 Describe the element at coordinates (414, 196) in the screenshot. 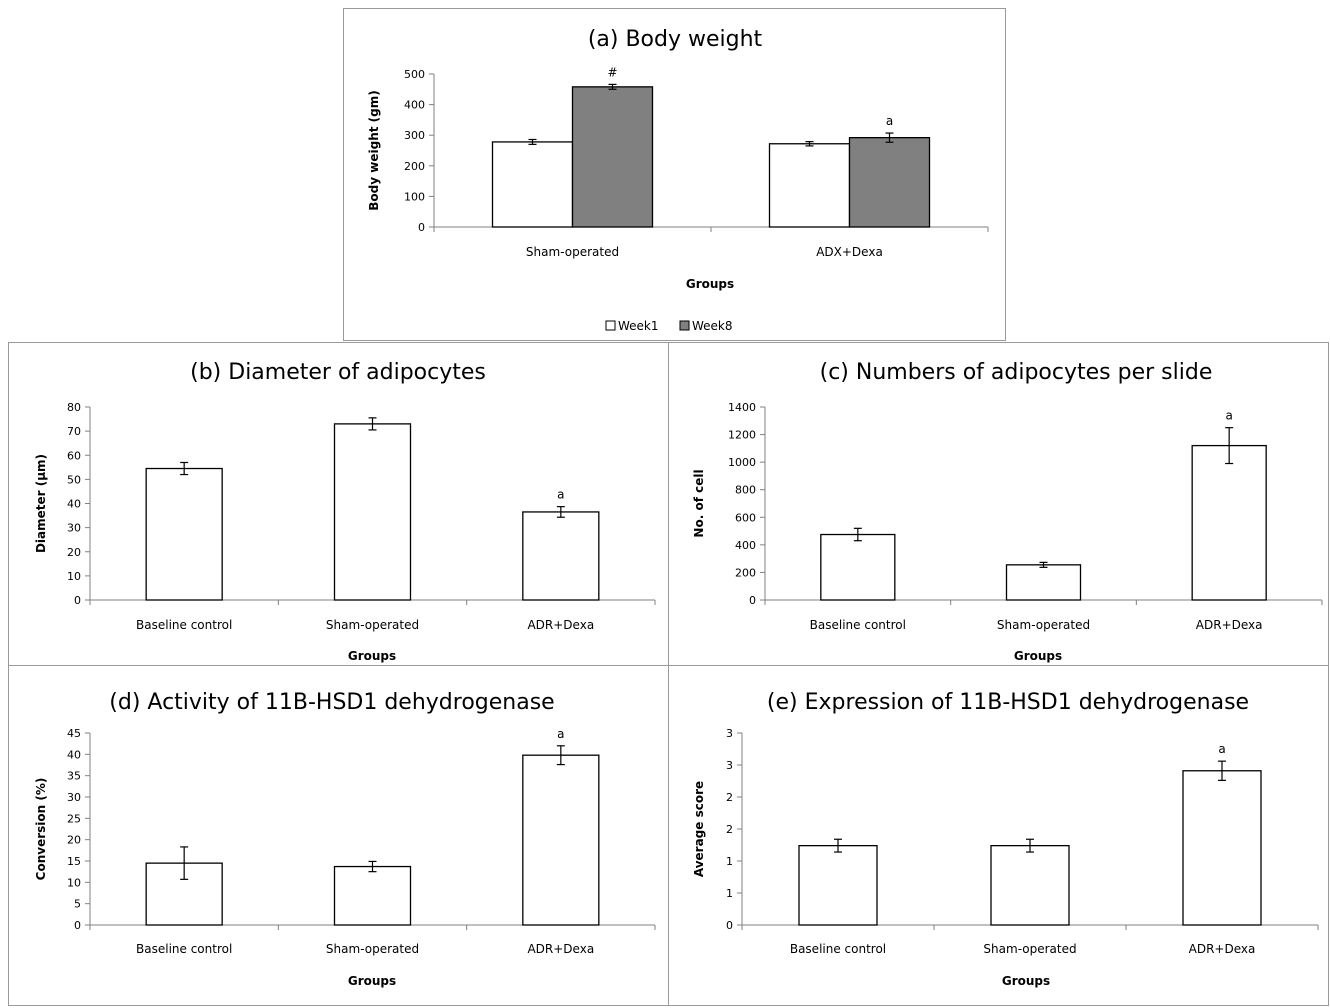

I see `y-tick-label: 100` at that location.